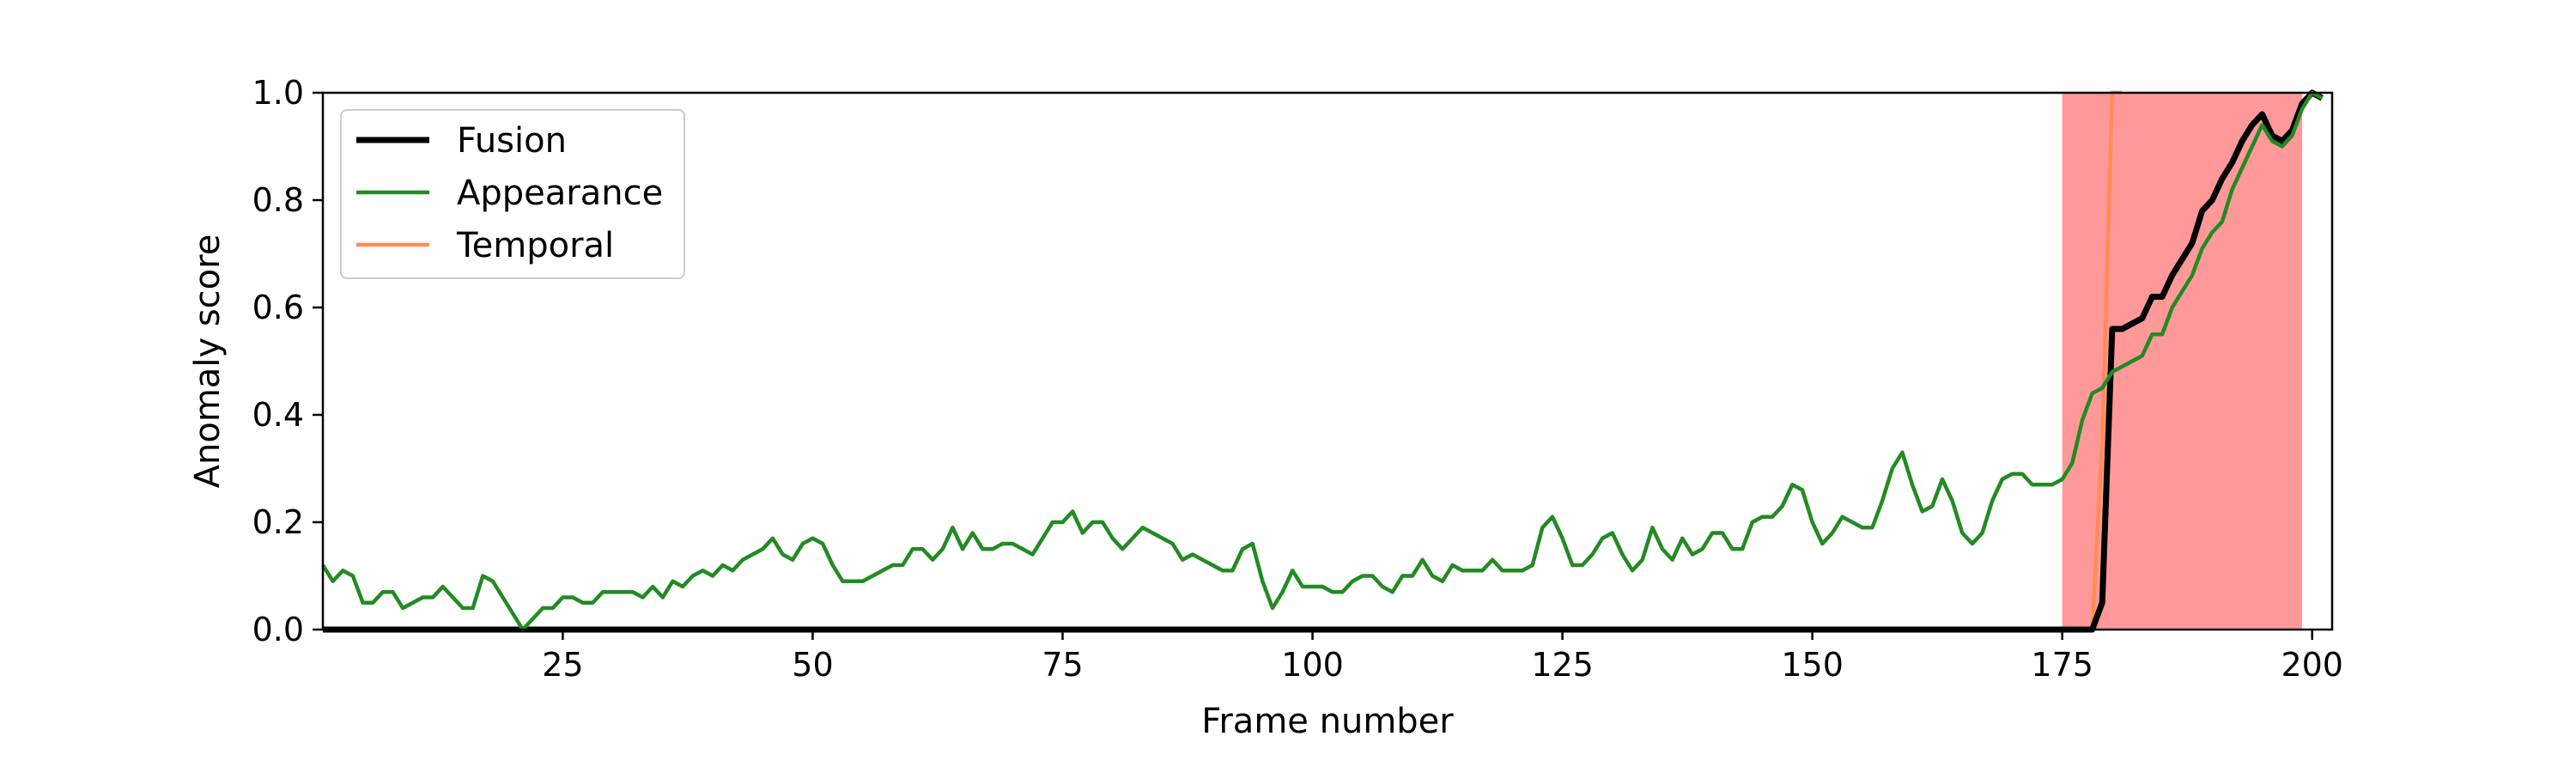 This screenshot has width=2576, height=773. What do you see at coordinates (2062, 665) in the screenshot?
I see `x-tick-label: 175` at bounding box center [2062, 665].